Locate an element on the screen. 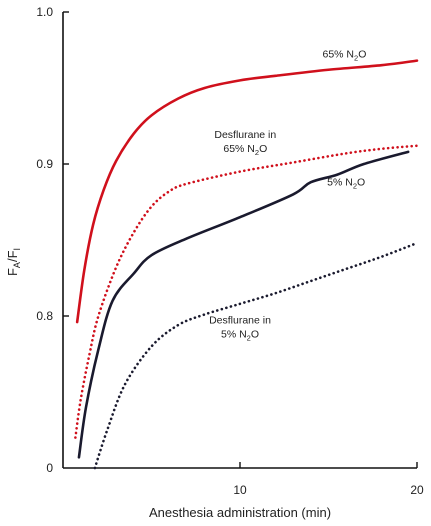  y-title-sub-b: I is located at coordinates (17, 249).